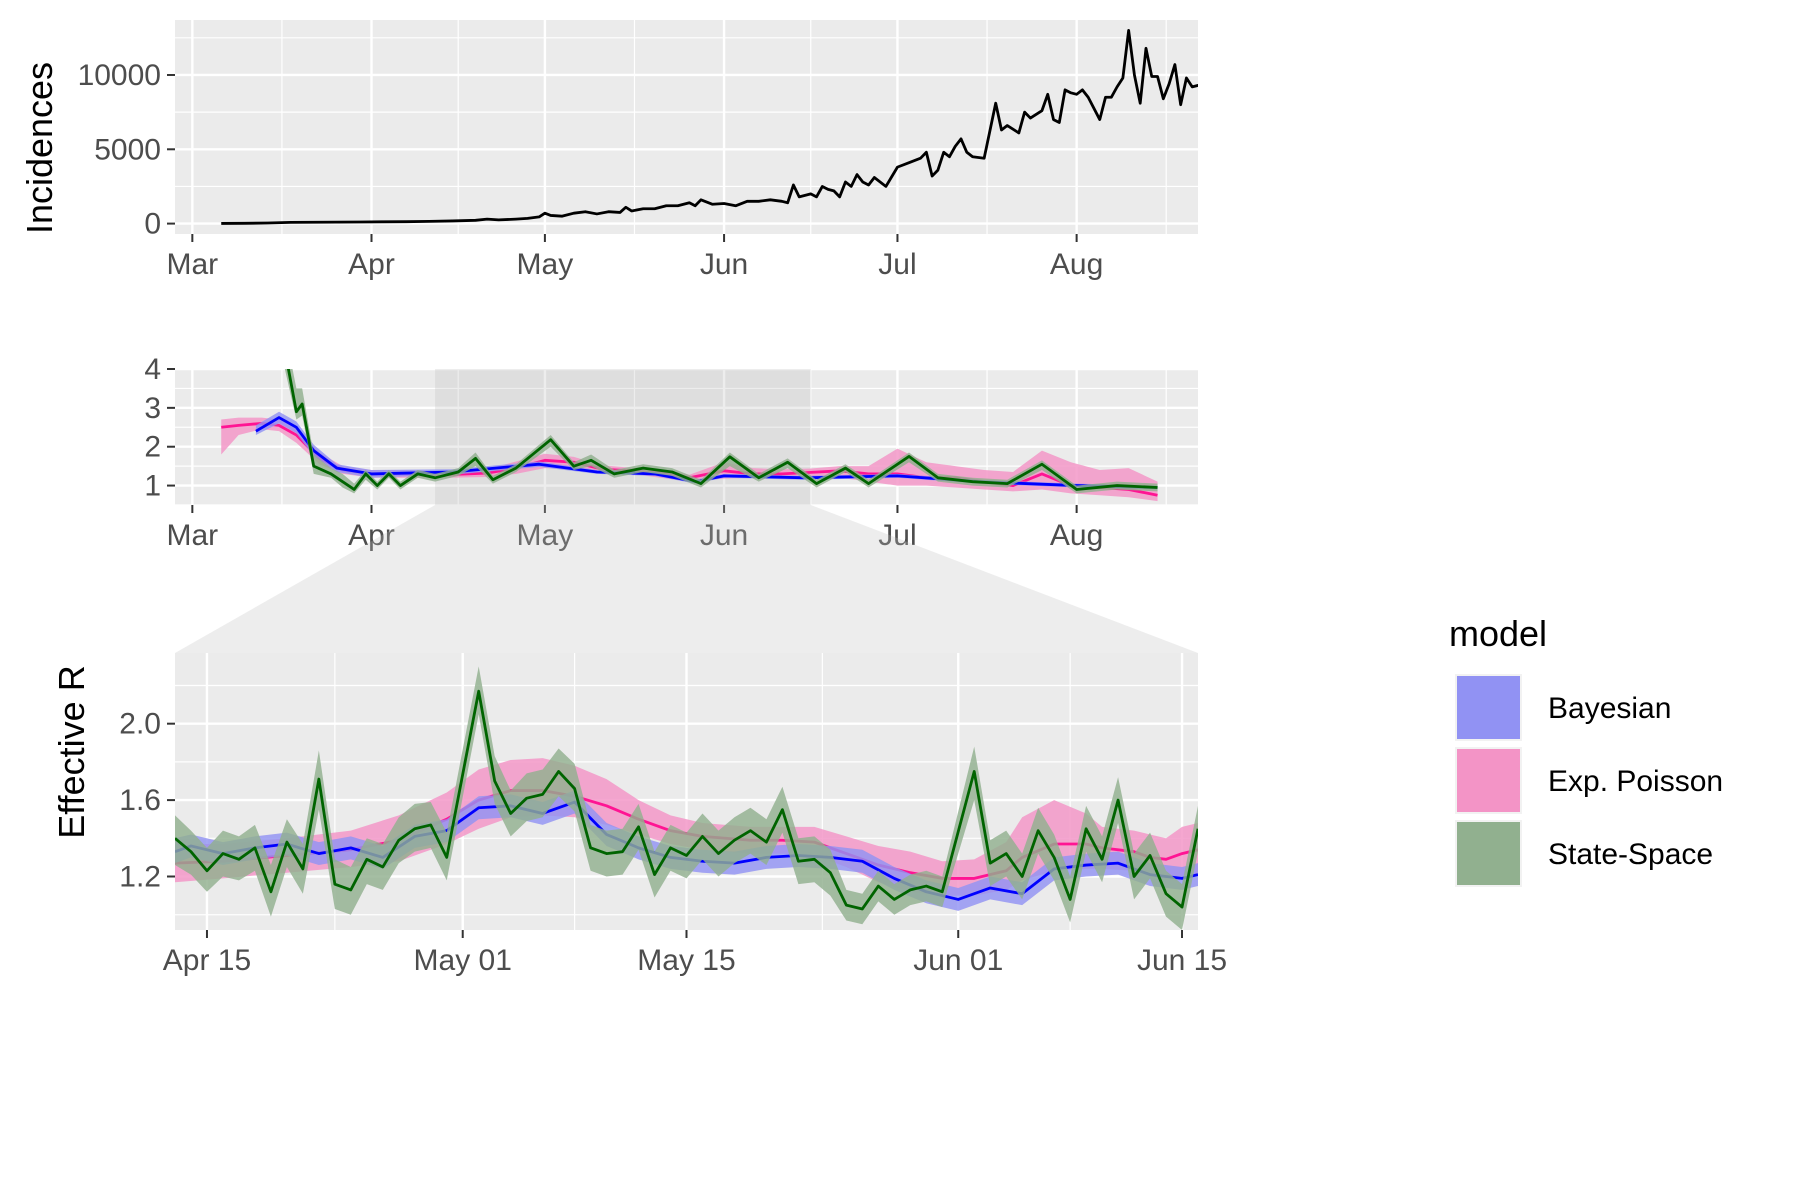 This screenshot has height=1200, width=1800. I want to click on ribbon-state-space, so click(686, 798).